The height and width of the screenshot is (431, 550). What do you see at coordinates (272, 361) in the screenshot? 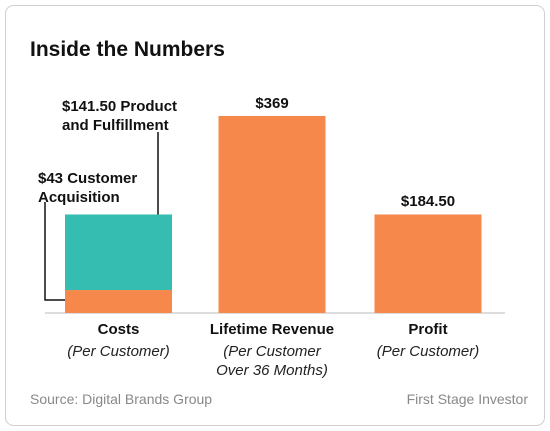
I see `x-tick-sublabel: (Per Customer Over 36 Months)` at bounding box center [272, 361].